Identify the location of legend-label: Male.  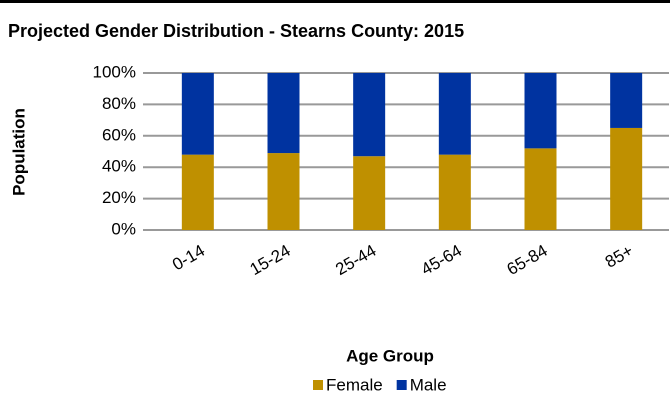
(428, 384).